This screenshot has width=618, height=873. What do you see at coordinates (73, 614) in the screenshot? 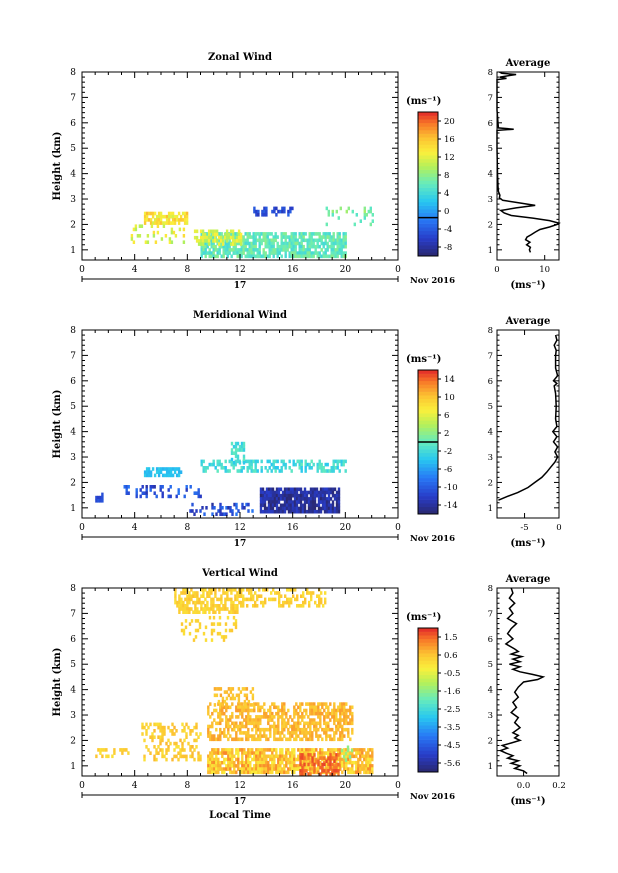
I see `y-tick-label: 7` at bounding box center [73, 614].